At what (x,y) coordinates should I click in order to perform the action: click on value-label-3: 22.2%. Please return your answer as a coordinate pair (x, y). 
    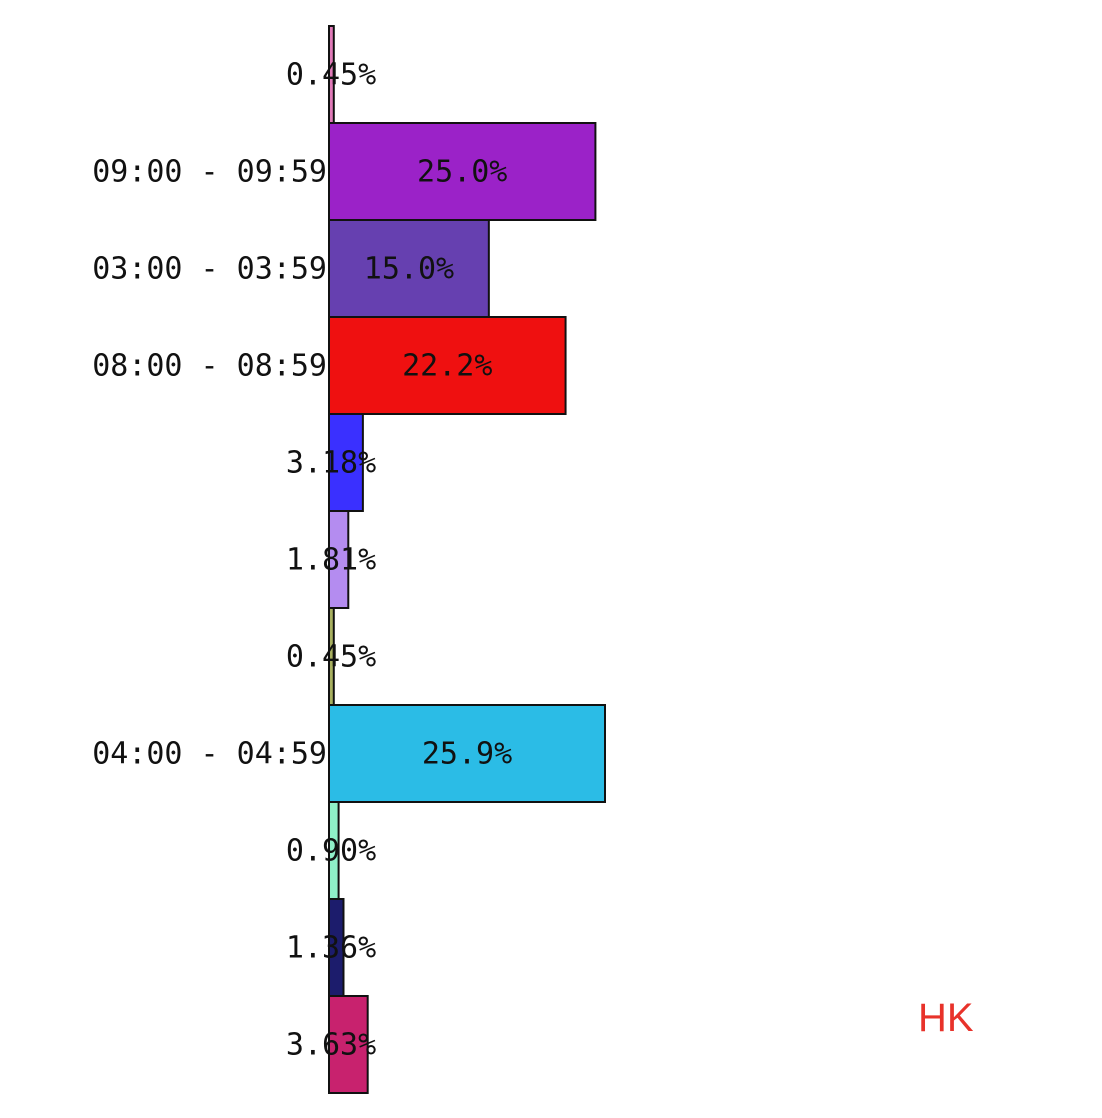
    Looking at the image, I should click on (447, 366).